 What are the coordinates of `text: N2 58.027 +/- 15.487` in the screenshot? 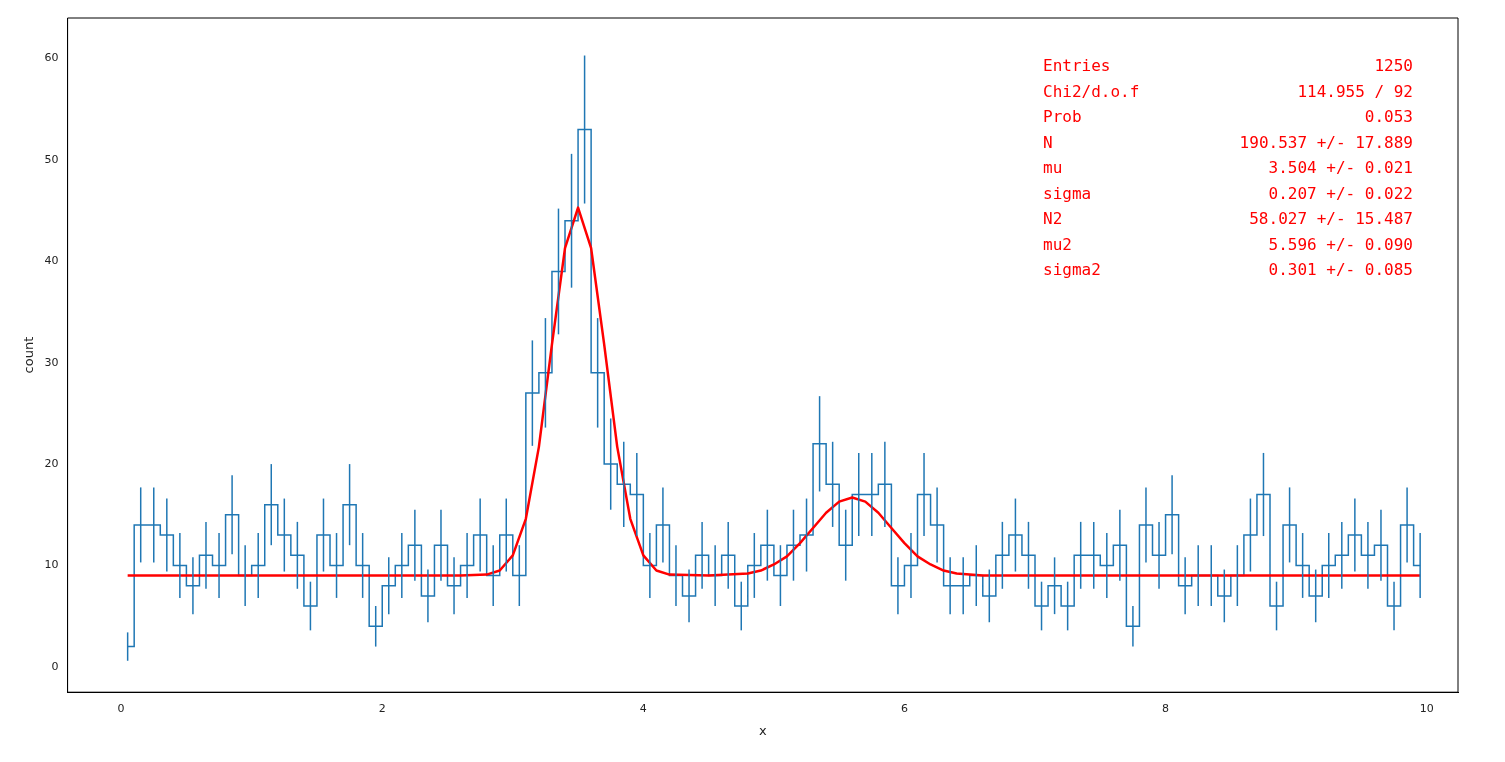 It's located at (1228, 218).